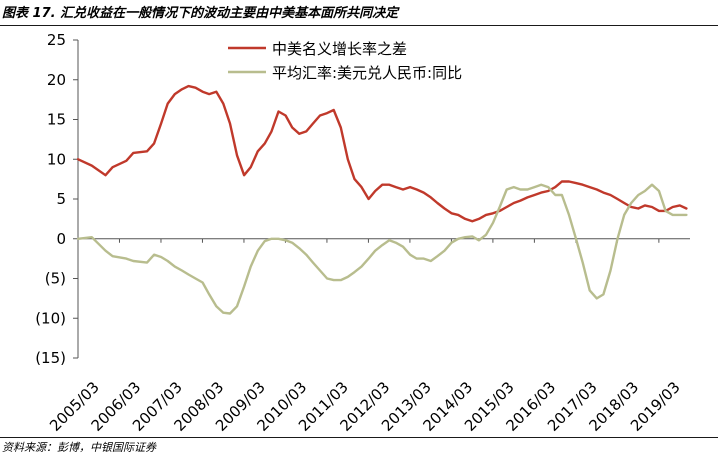 This screenshot has height=460, width=718. What do you see at coordinates (359, 25) in the screenshot?
I see `top-rule` at bounding box center [359, 25].